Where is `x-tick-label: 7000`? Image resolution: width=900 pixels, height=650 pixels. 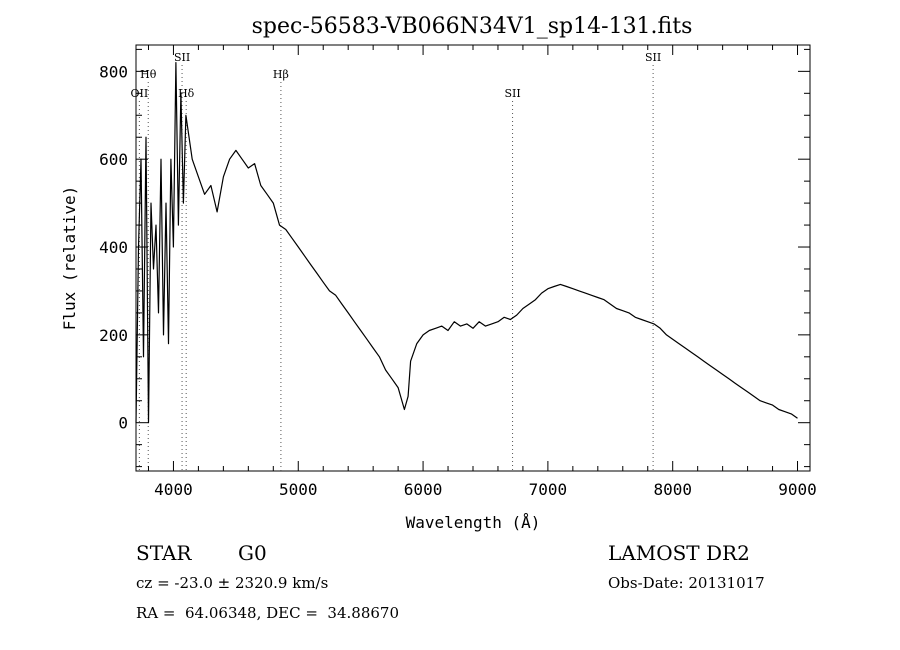
x-tick-label: 7000 is located at coordinates (548, 489).